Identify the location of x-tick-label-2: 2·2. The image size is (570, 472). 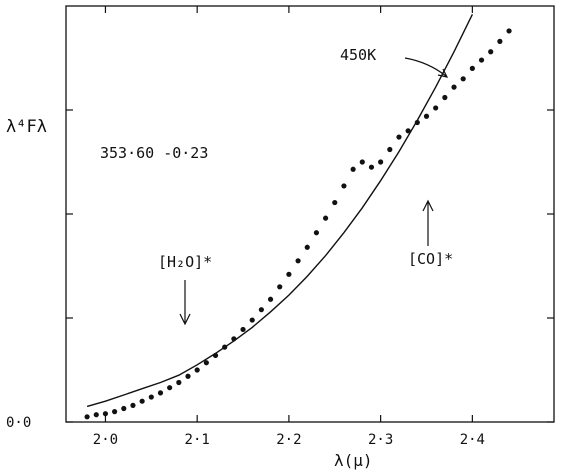
(288, 440).